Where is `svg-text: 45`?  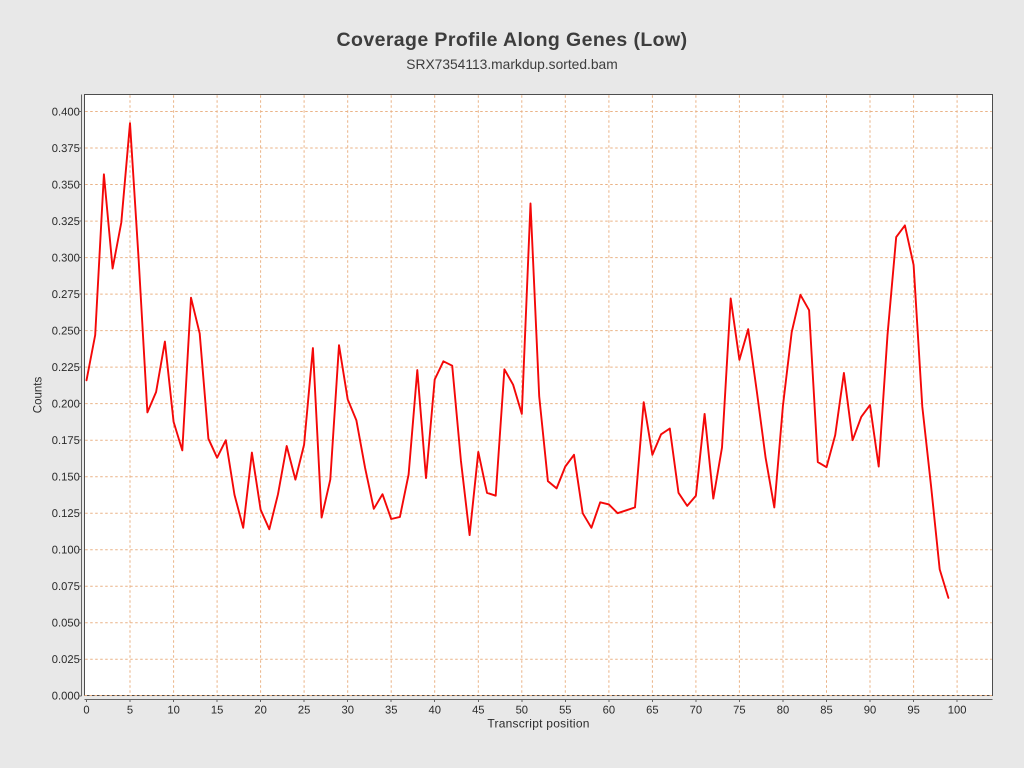
svg-text: 45 is located at coordinates (478, 710).